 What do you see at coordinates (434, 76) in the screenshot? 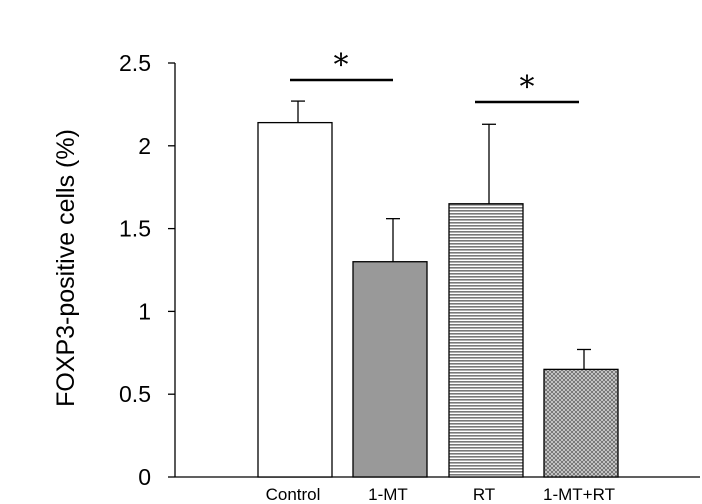
I see `significance-markers: **` at bounding box center [434, 76].